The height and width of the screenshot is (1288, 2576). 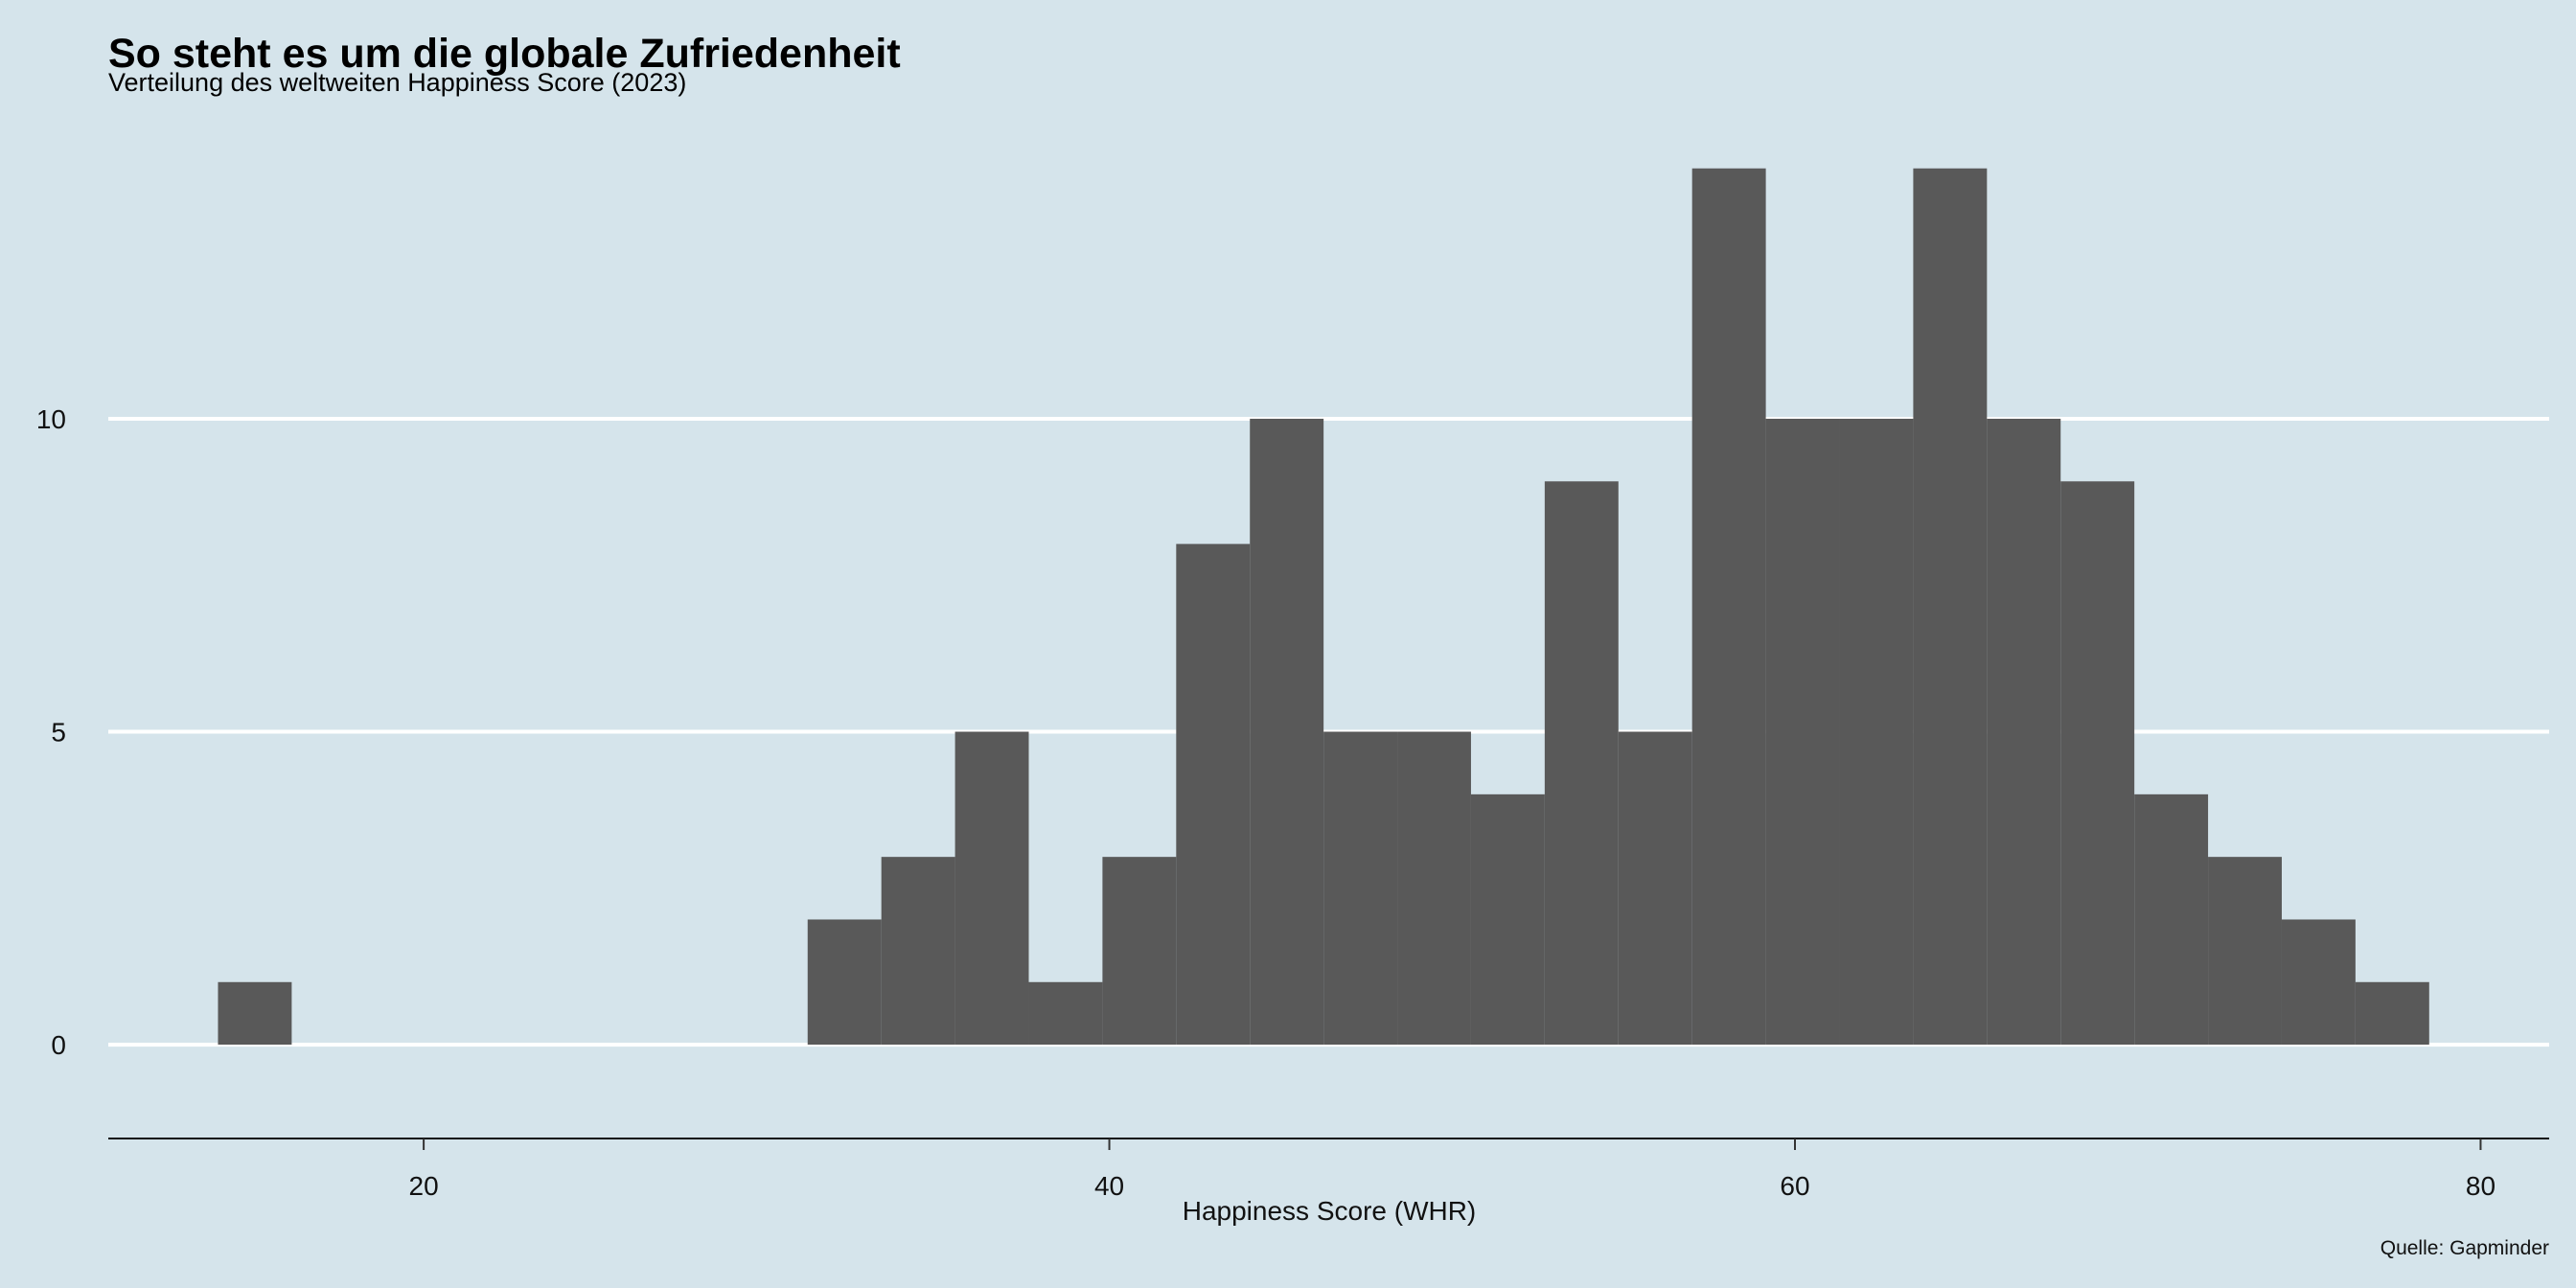 I want to click on source-caption: Quelle: Gapminder, so click(x=2464, y=1248).